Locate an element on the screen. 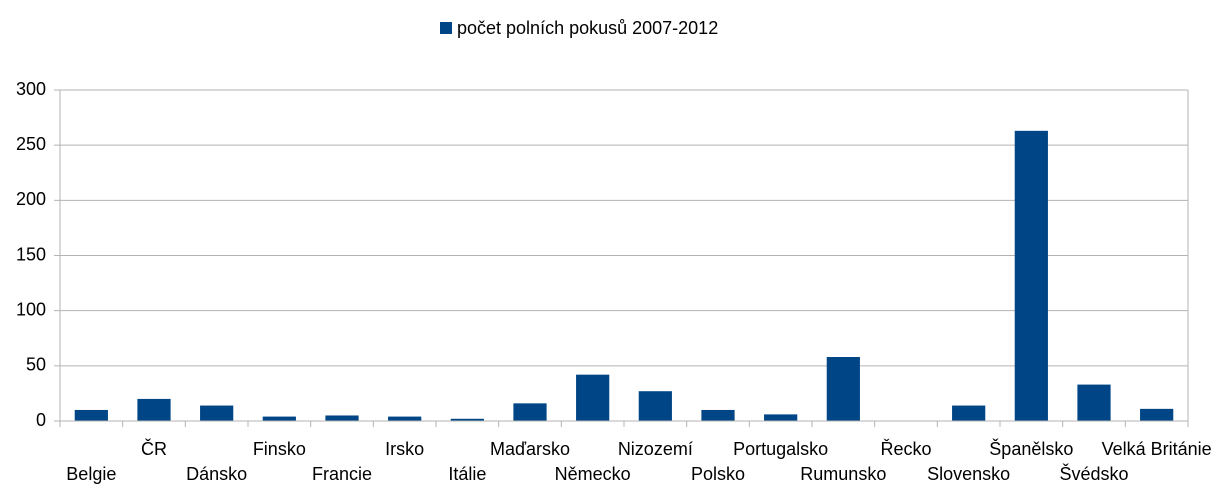 The image size is (1224, 490). x-tick-label: ČR is located at coordinates (154, 448).